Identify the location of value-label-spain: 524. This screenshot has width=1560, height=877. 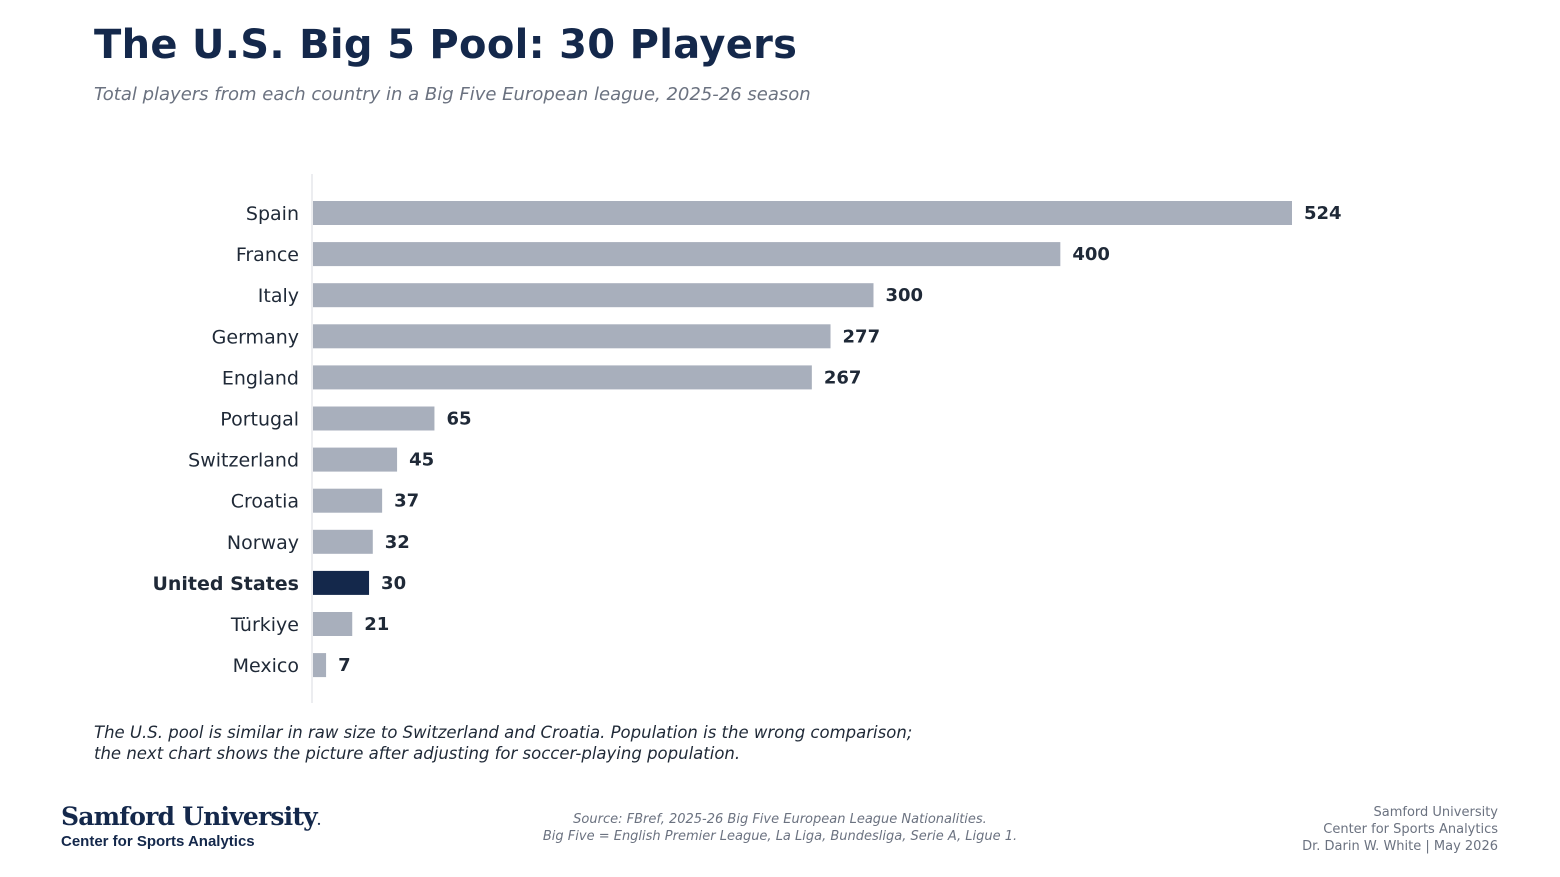
(1323, 213).